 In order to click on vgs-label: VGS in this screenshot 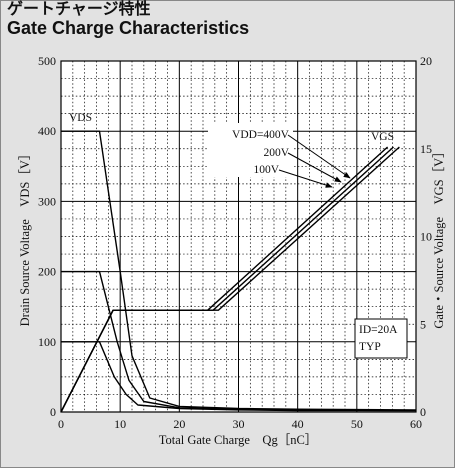, I will do `click(382, 137)`.